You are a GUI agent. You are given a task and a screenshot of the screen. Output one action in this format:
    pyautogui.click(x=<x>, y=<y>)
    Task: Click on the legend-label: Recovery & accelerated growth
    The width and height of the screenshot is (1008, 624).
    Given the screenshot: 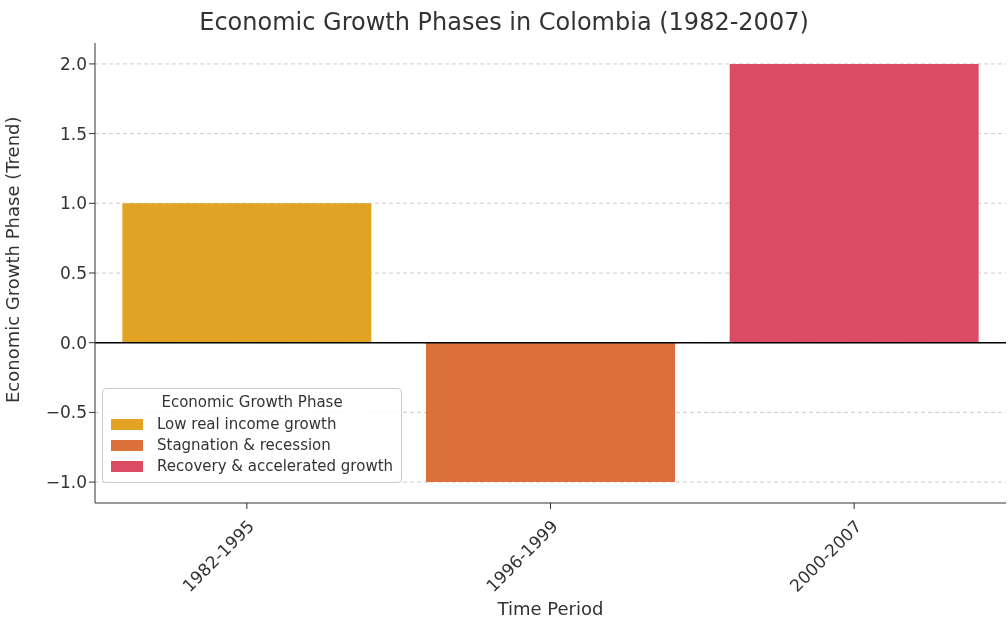 What is the action you would take?
    pyautogui.click(x=275, y=466)
    